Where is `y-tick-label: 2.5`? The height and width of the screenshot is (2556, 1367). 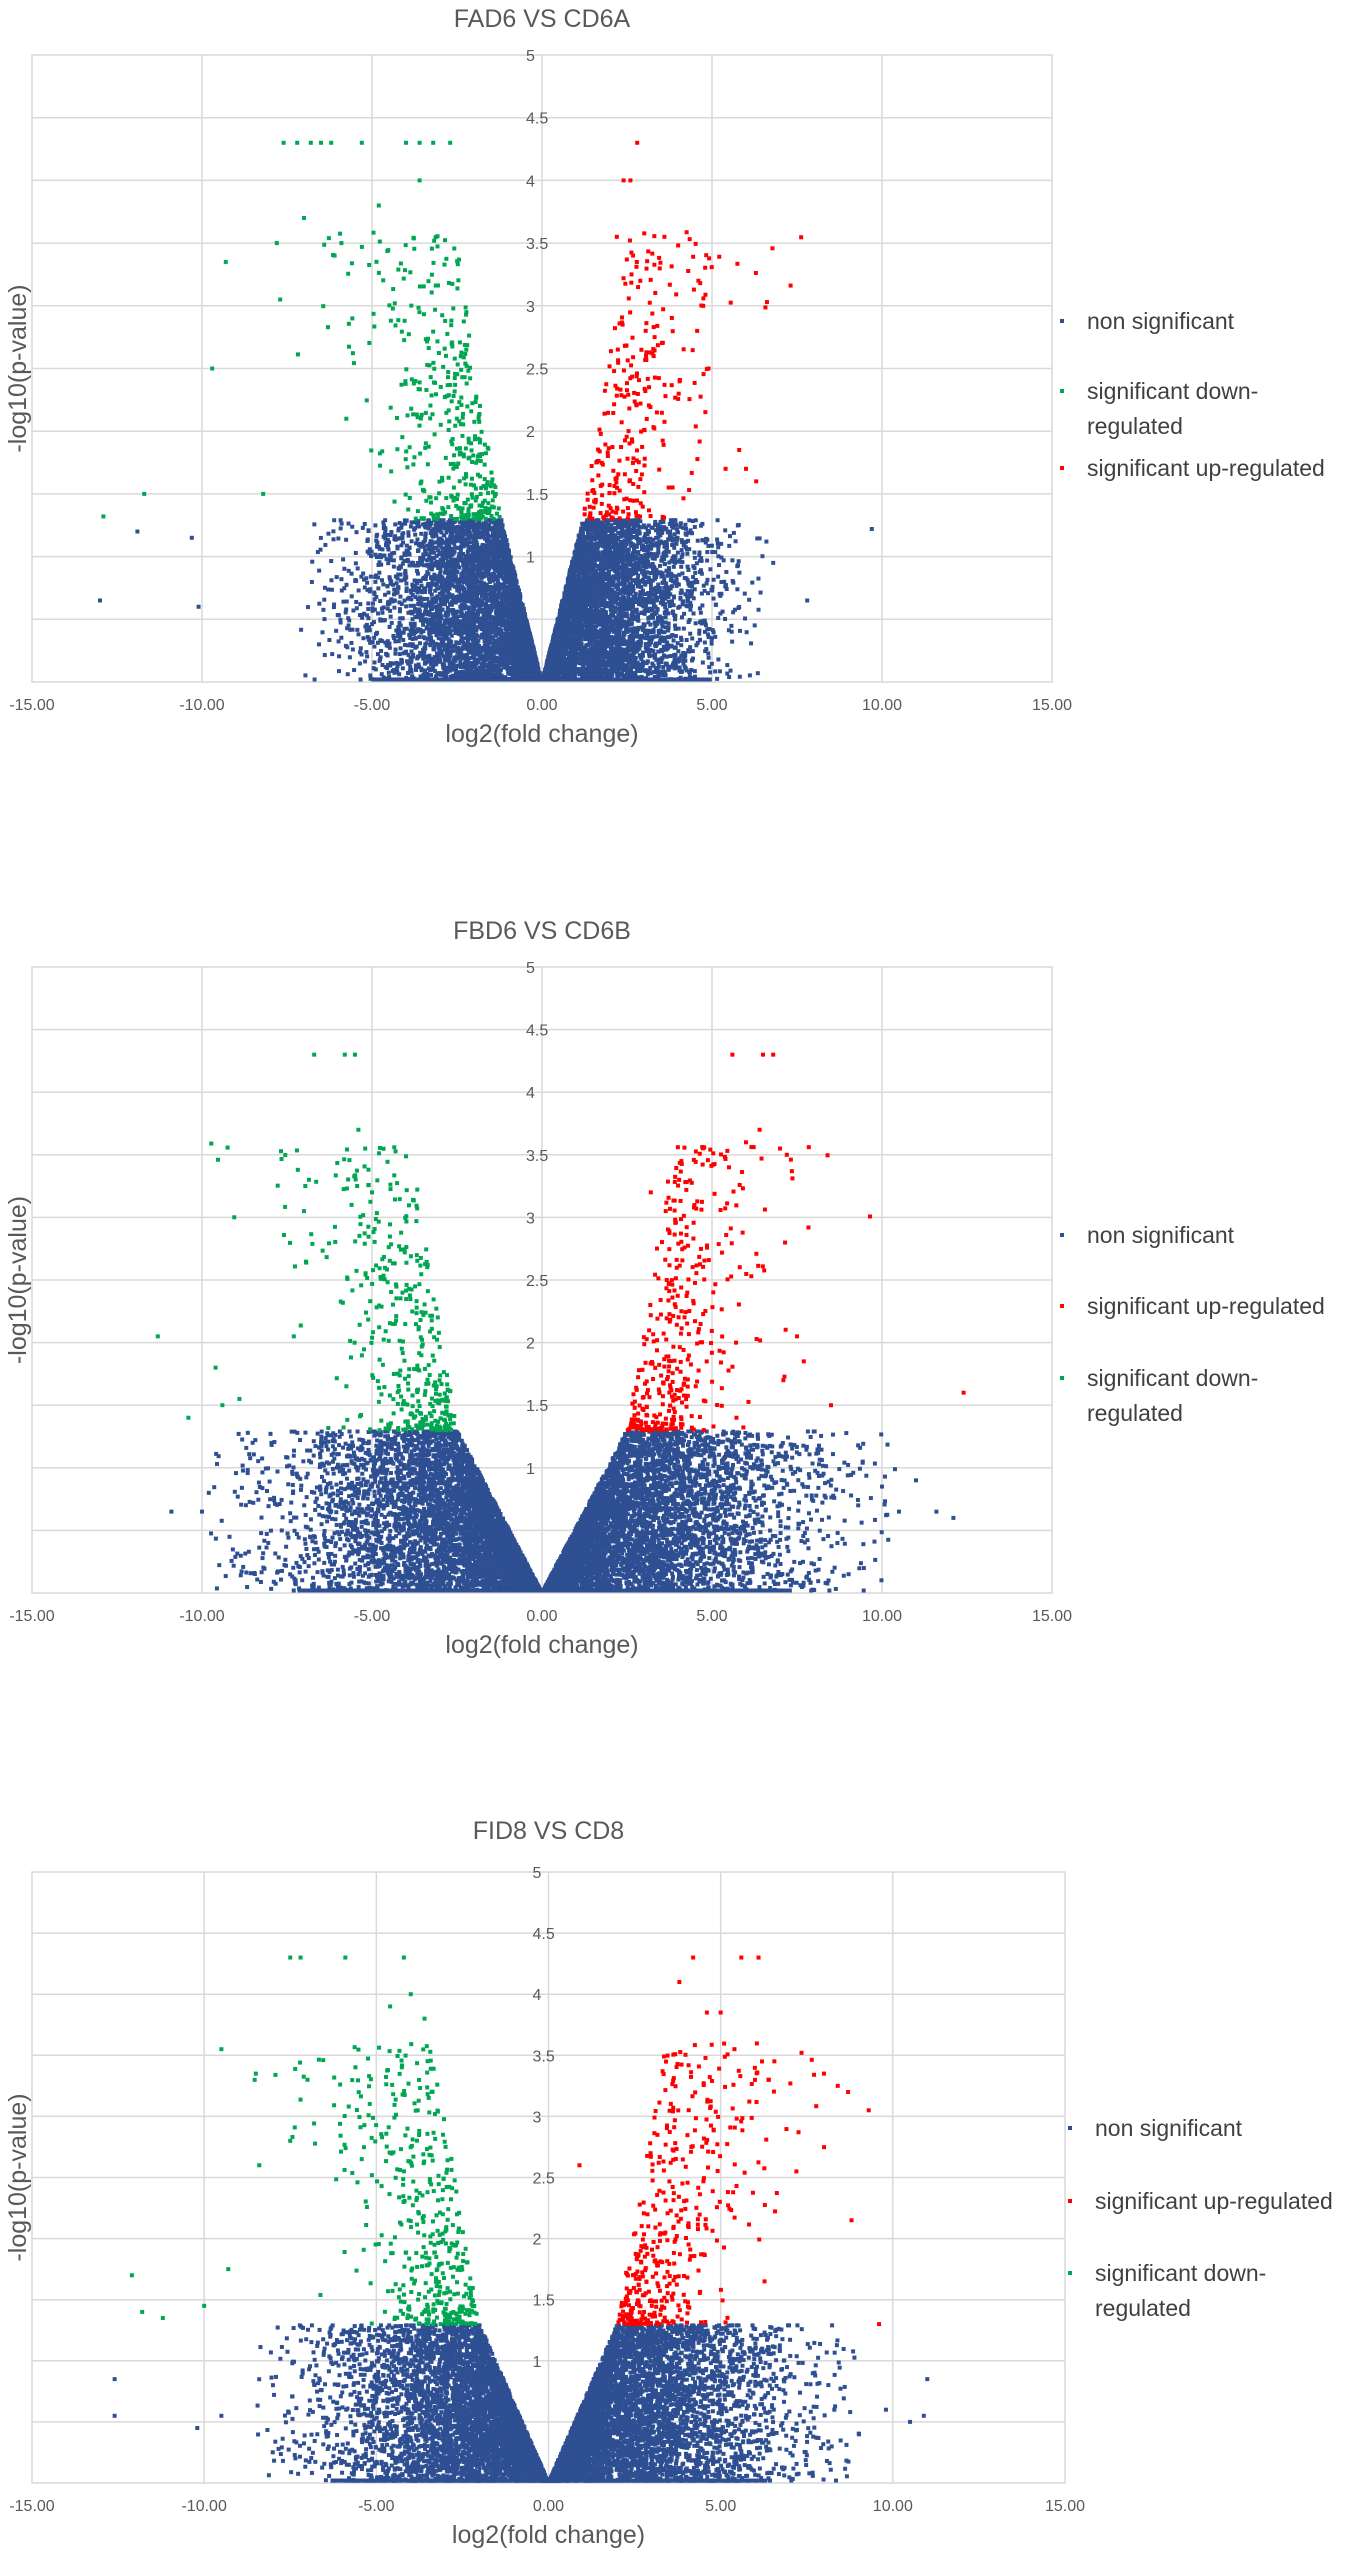 y-tick-label: 2.5 is located at coordinates (537, 370).